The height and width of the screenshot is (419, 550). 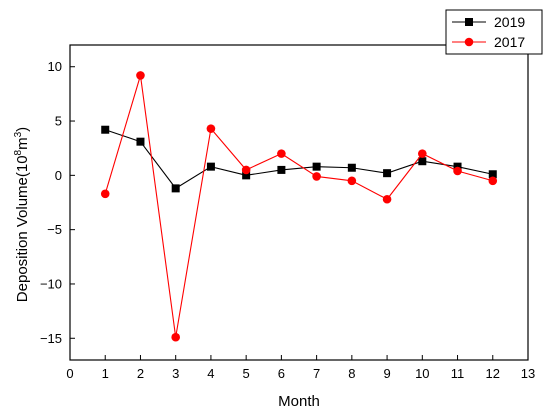 What do you see at coordinates (54, 229) in the screenshot?
I see `y-tick-label: −5` at bounding box center [54, 229].